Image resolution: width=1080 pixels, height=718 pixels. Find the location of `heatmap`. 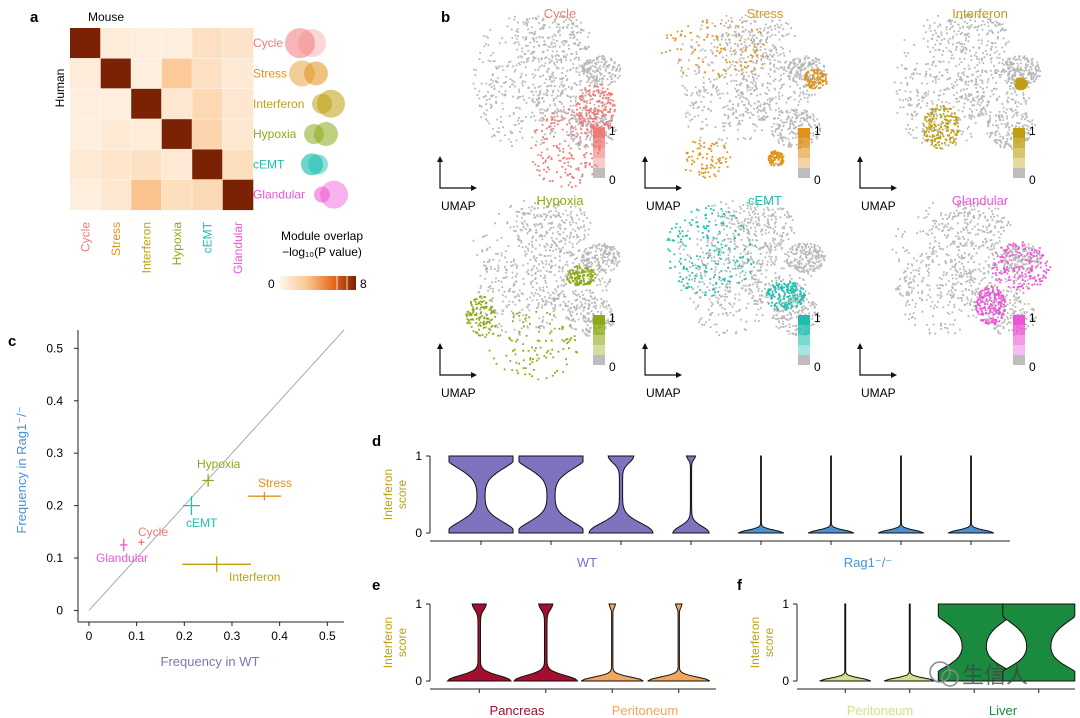

heatmap is located at coordinates (162, 119).